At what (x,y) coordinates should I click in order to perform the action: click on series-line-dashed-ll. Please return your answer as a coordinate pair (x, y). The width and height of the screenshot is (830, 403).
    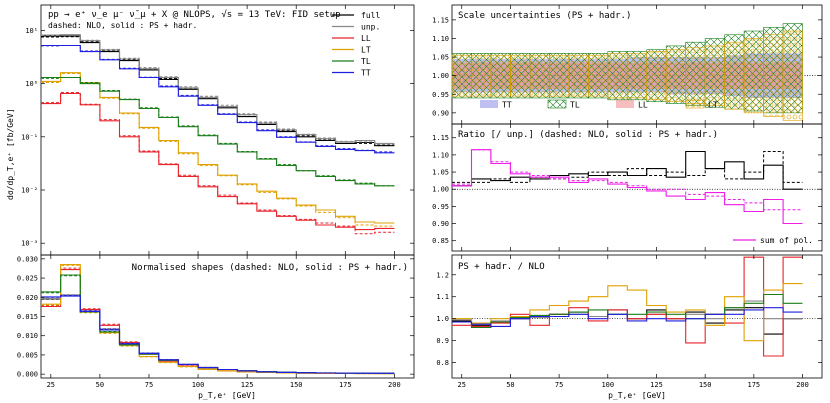
    Looking at the image, I should click on (218, 320).